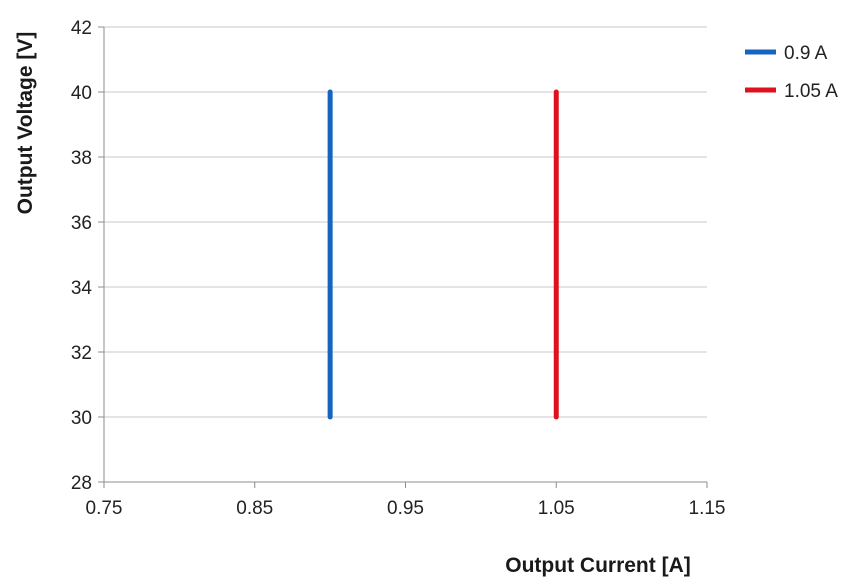  What do you see at coordinates (81, 353) in the screenshot?
I see `y-tick-label: 32` at bounding box center [81, 353].